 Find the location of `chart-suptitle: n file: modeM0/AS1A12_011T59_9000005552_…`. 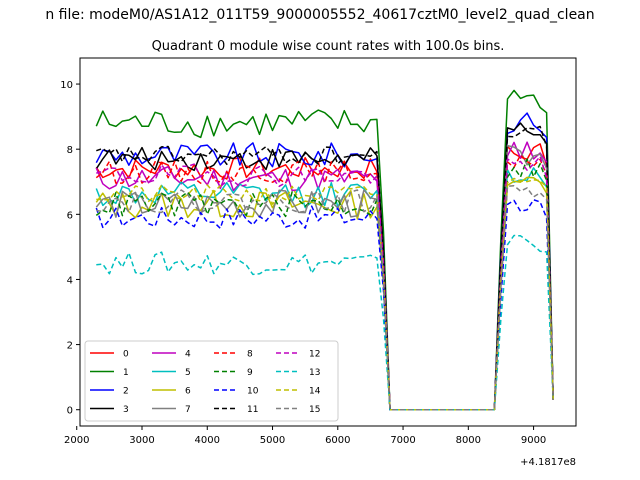

chart-suptitle: n file: modeM0/AS1A12_011T59_9000005552_… is located at coordinates (319, 15).